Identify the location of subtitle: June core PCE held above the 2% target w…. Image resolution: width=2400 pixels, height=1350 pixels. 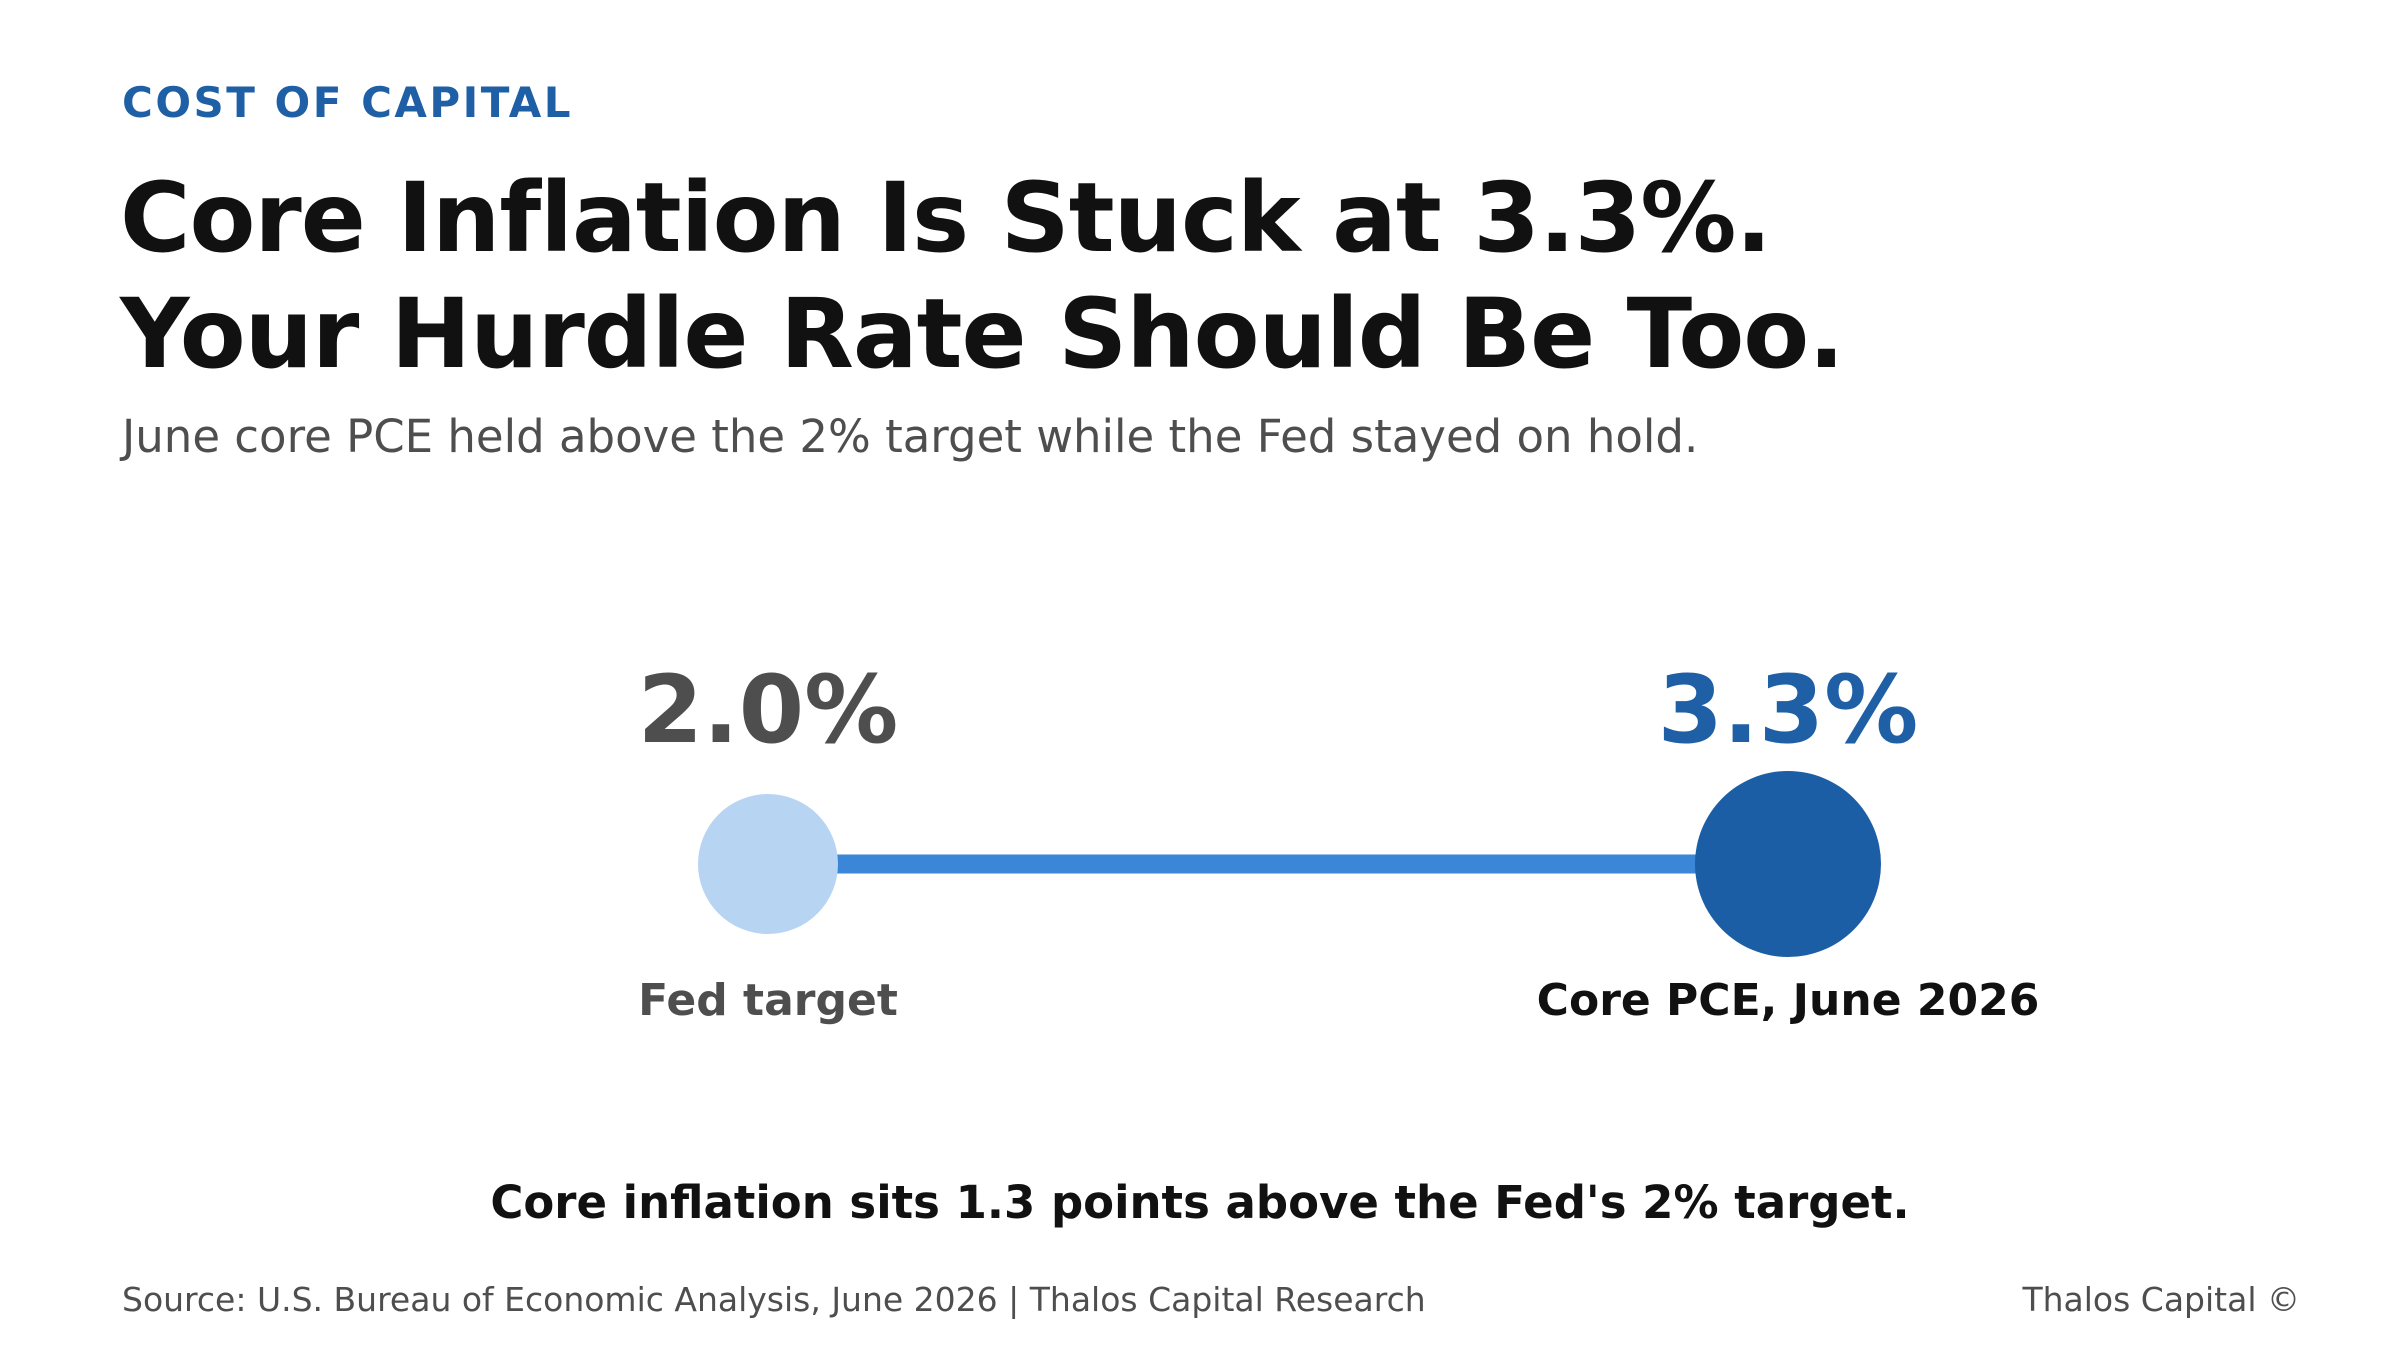
(910, 436).